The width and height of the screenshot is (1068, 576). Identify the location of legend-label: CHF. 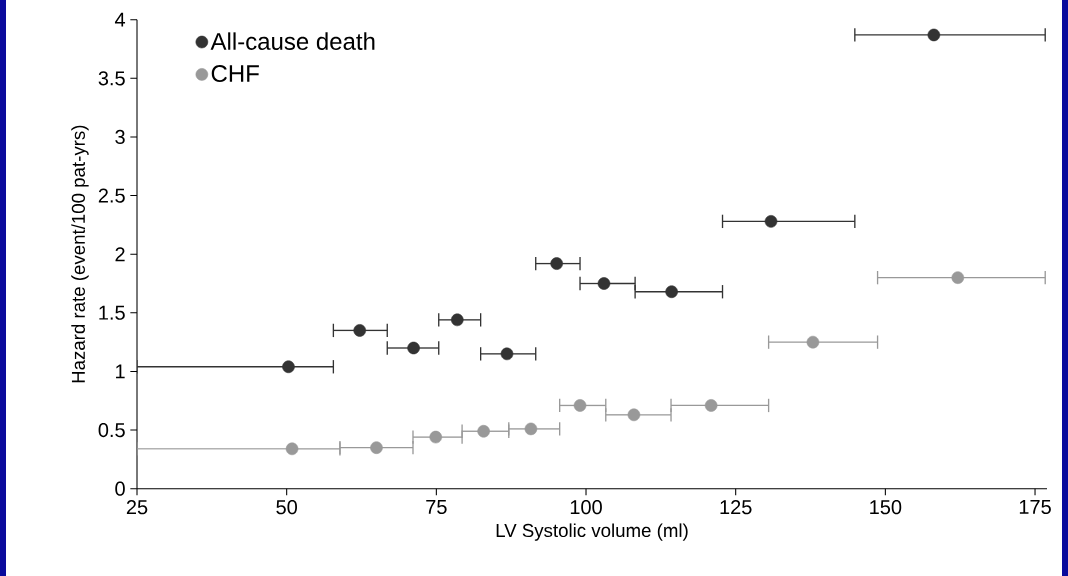
(235, 74).